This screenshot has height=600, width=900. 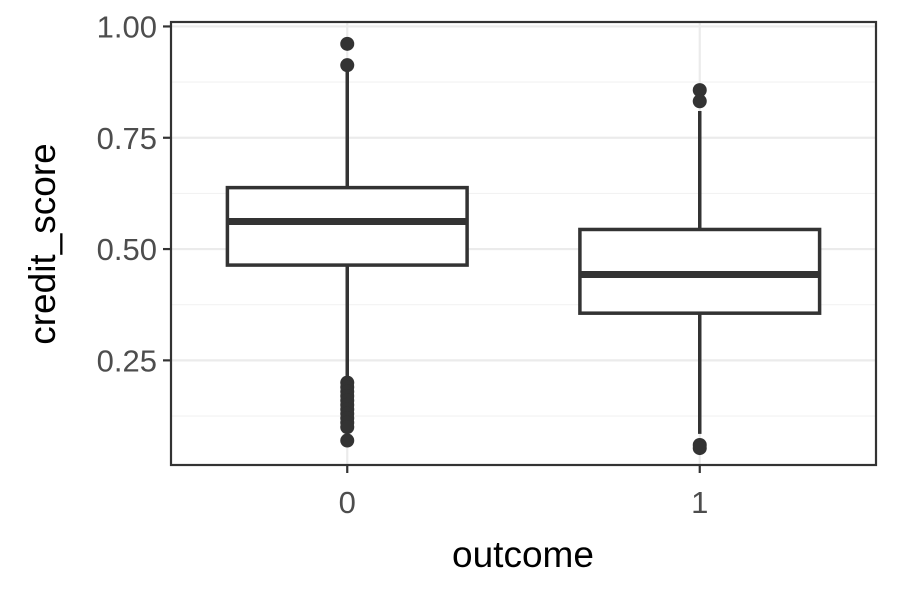 What do you see at coordinates (127, 138) in the screenshot?
I see `y-tick-label: 0.75` at bounding box center [127, 138].